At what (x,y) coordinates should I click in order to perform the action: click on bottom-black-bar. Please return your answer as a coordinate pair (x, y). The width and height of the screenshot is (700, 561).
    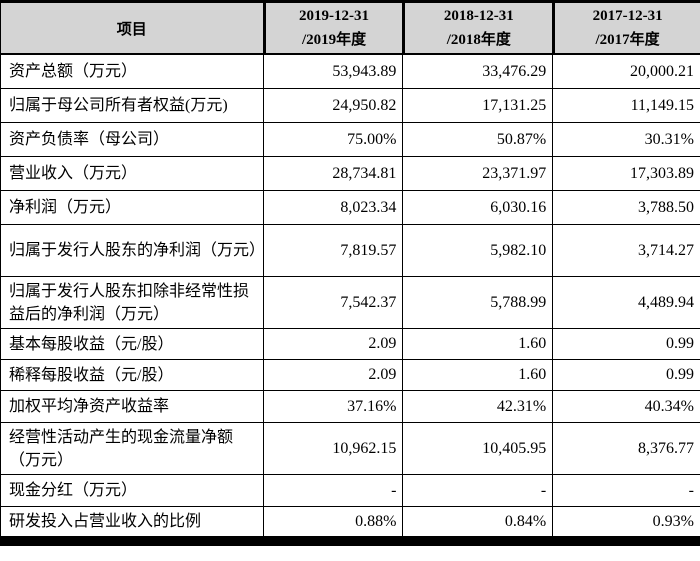
    Looking at the image, I should click on (350, 541).